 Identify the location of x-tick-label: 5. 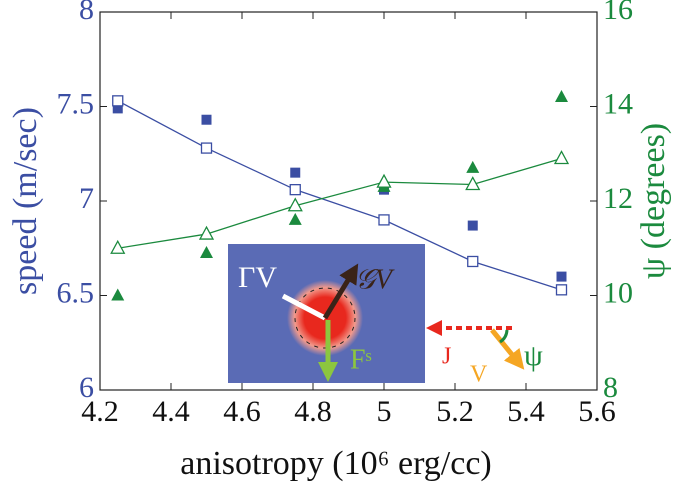
(384, 411).